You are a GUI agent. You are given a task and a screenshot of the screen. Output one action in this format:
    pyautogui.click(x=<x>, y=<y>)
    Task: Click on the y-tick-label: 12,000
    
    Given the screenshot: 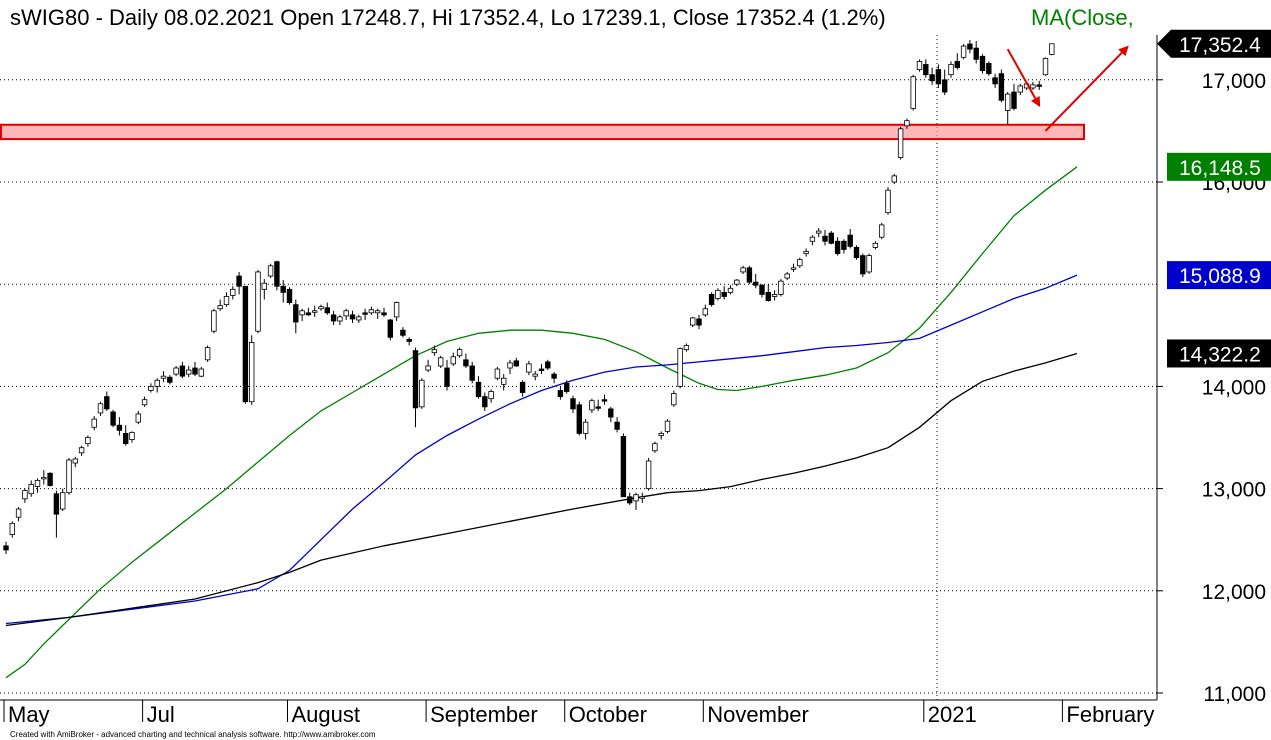 What is the action you would take?
    pyautogui.click(x=1234, y=592)
    